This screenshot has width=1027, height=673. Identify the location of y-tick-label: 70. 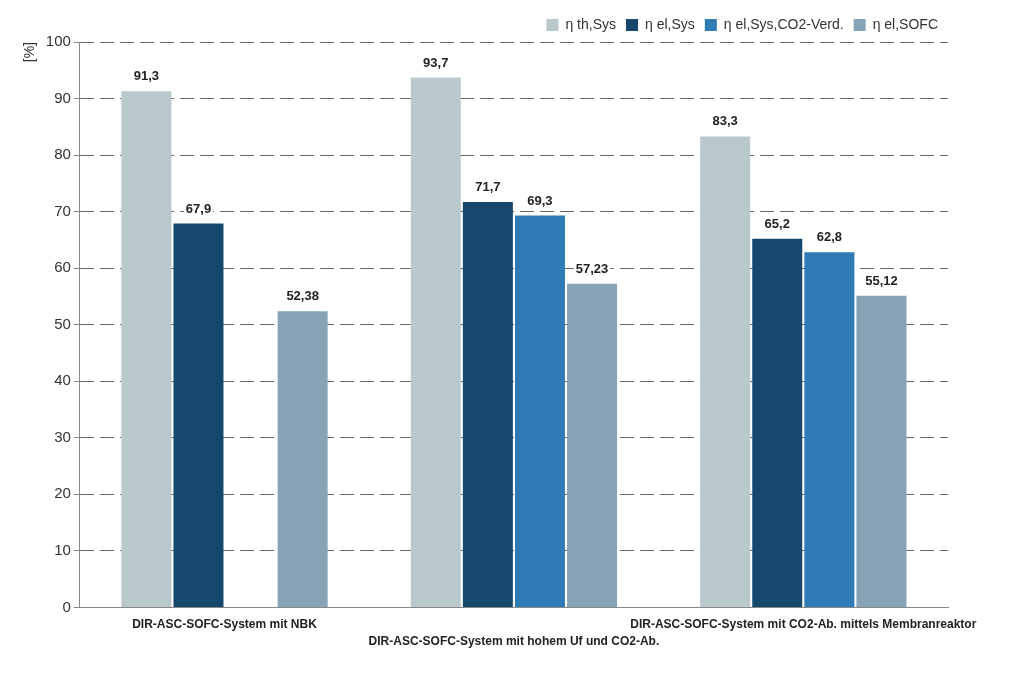
(62, 210).